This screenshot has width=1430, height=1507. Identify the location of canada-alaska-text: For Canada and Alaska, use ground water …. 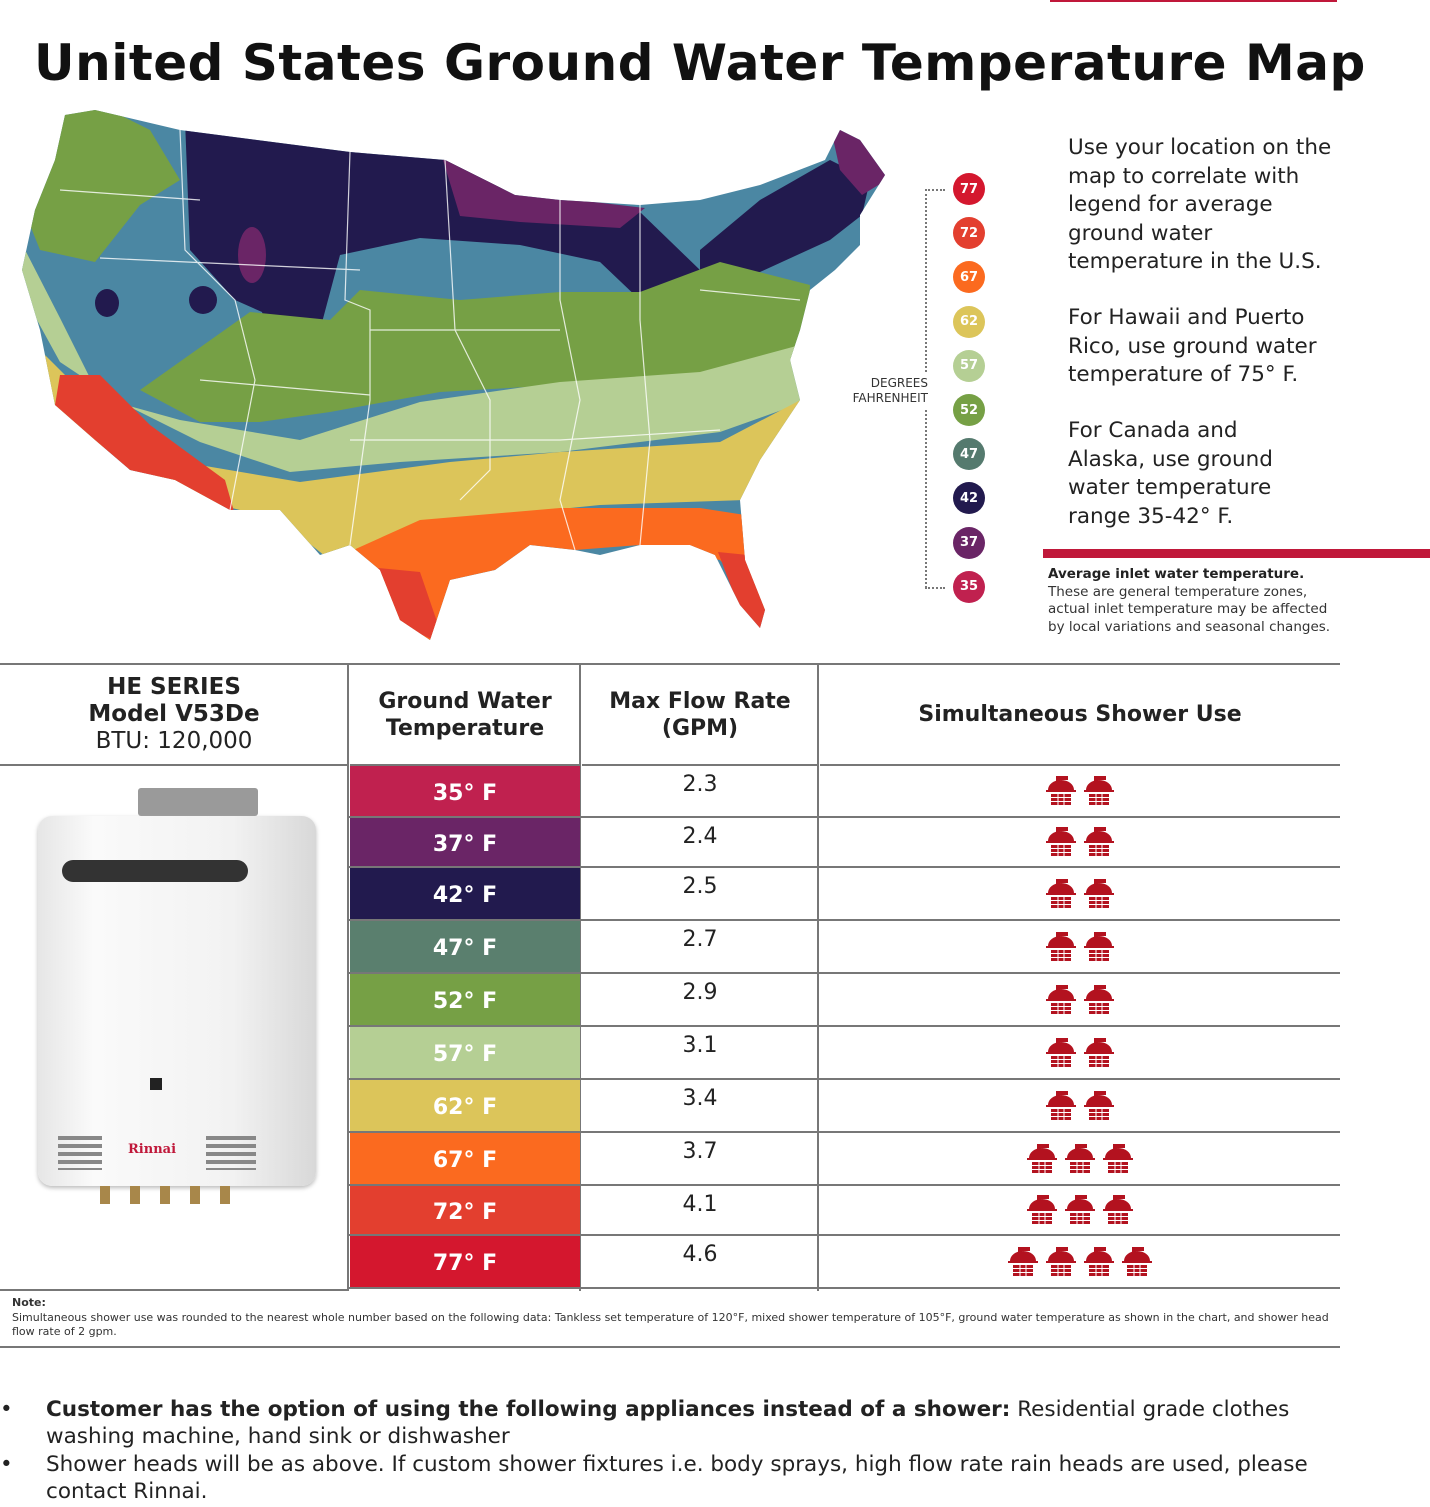
(1170, 473).